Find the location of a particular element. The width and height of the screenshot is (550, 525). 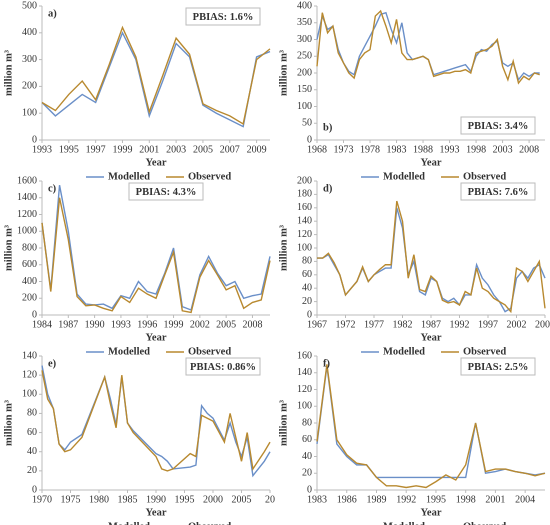

panel-label: c) is located at coordinates (52, 188).